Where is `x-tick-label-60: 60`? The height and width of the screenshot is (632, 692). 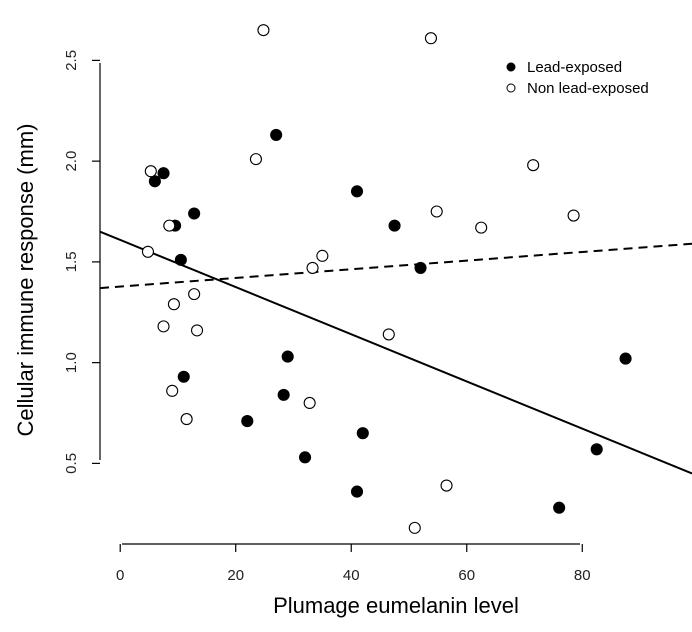
x-tick-label-60: 60 is located at coordinates (466, 575).